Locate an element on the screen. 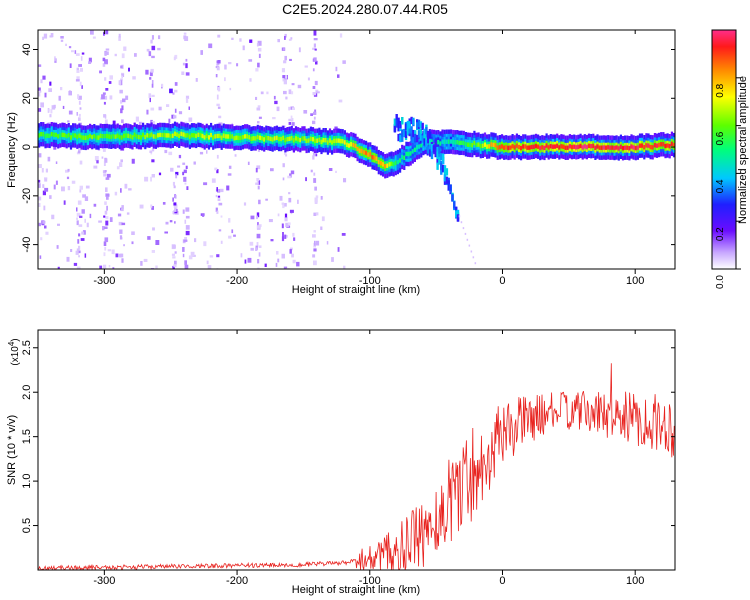 Image resolution: width=750 pixels, height=600 pixels. colorbar-tick-label: 0.8 is located at coordinates (720, 90).